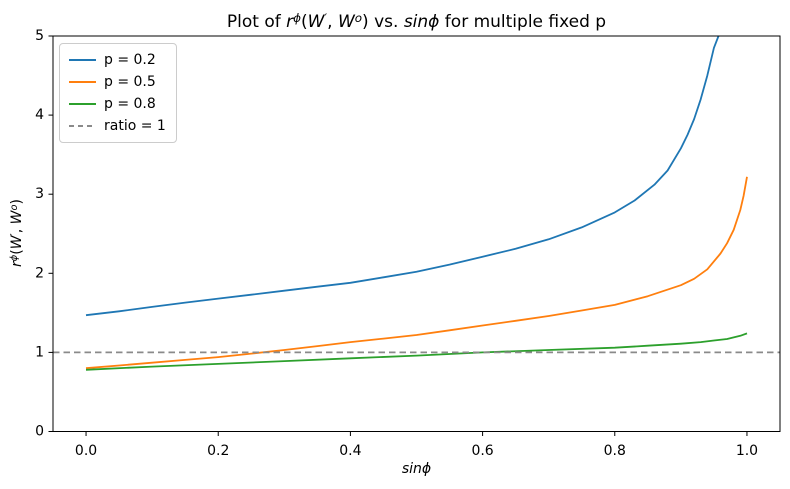 The height and width of the screenshot is (489, 790). What do you see at coordinates (17, 217) in the screenshot?
I see `ylabel-w2: W` at bounding box center [17, 217].